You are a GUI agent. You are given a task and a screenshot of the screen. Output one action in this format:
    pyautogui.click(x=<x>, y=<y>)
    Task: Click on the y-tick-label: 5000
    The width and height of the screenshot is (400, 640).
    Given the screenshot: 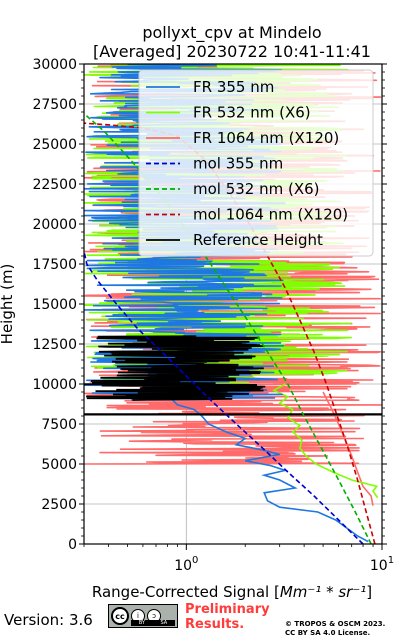 What is the action you would take?
    pyautogui.click(x=59, y=465)
    